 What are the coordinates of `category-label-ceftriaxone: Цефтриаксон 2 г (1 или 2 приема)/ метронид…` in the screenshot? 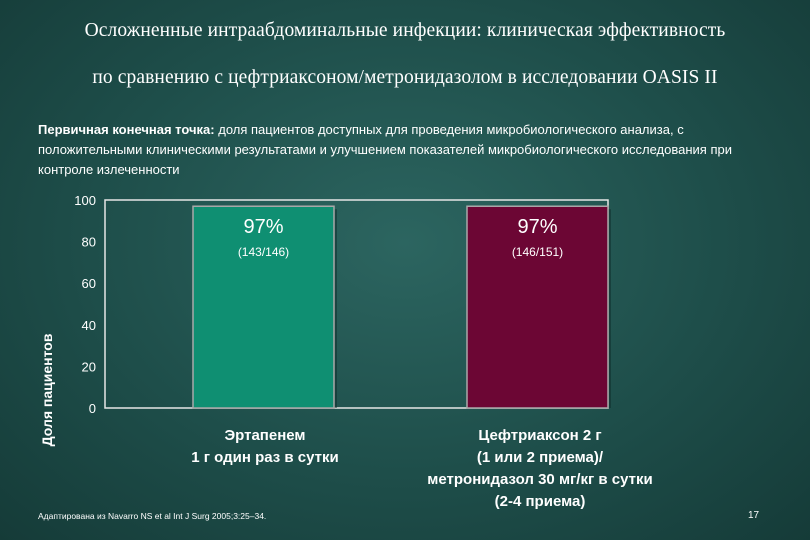 It's located at (540, 469).